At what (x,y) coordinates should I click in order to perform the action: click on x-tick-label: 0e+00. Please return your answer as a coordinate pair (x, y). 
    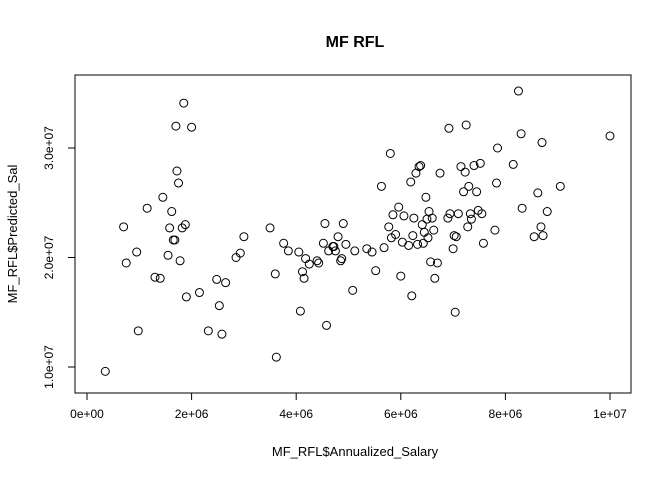
    Looking at the image, I should click on (87, 414).